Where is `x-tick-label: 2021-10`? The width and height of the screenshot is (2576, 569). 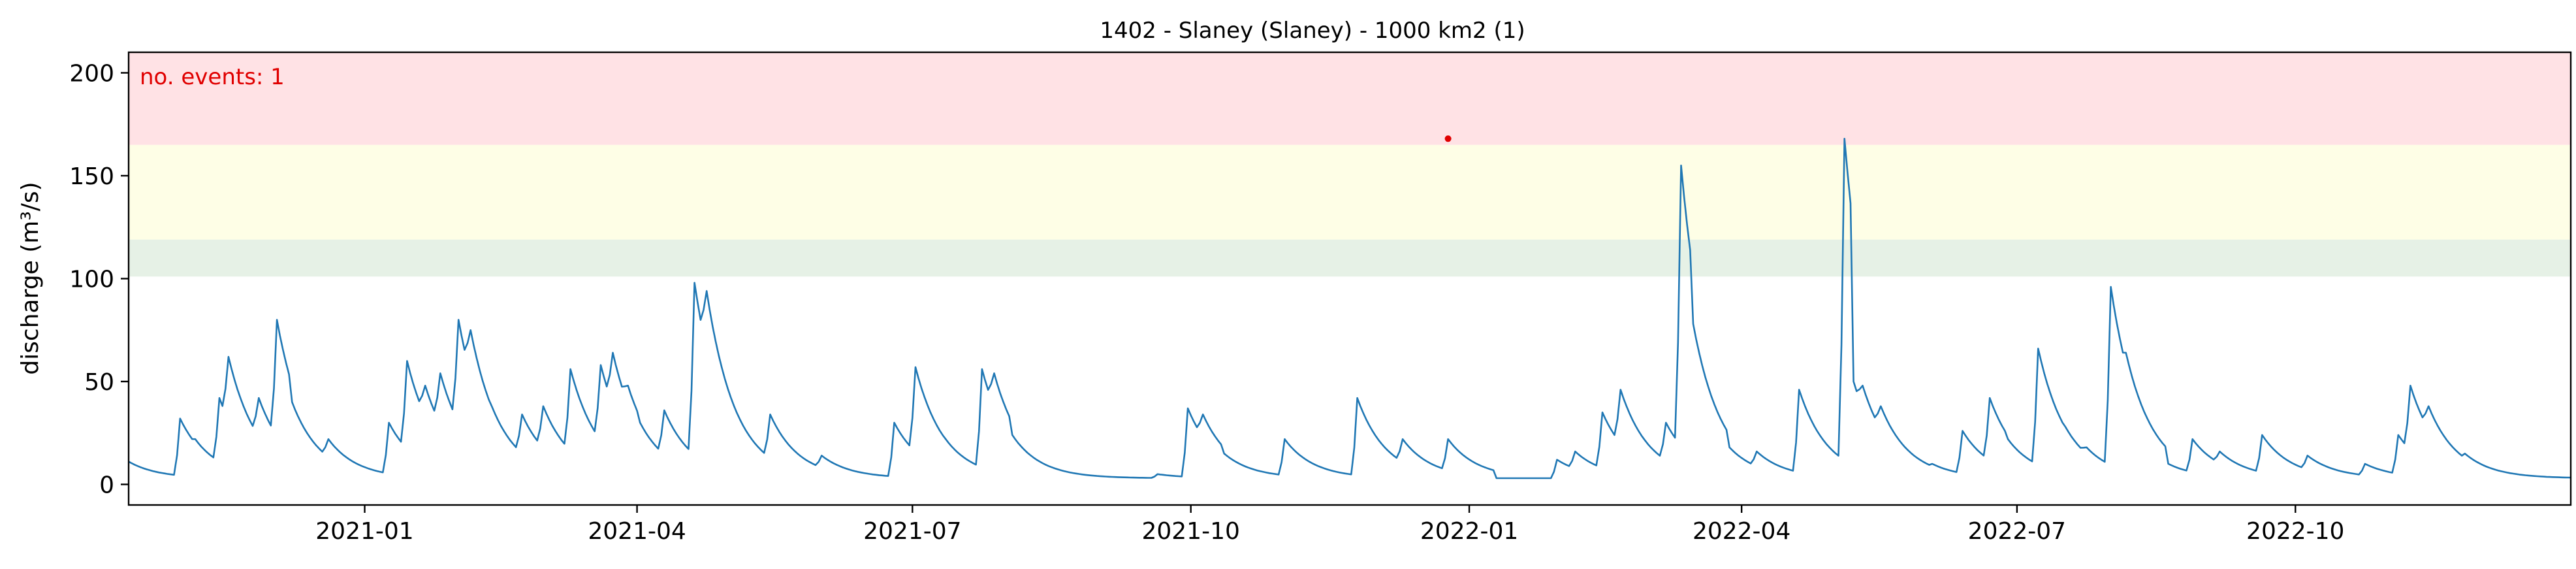
x-tick-label: 2021-10 is located at coordinates (1190, 531).